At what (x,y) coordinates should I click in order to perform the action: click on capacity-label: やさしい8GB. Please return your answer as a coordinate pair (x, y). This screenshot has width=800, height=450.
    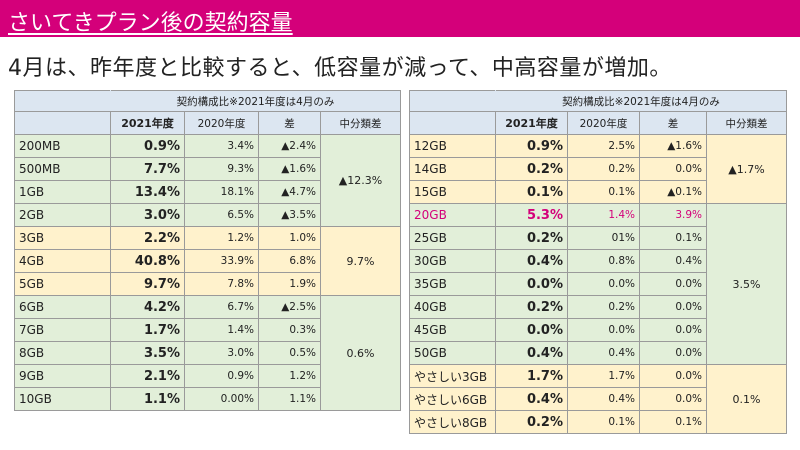
    Looking at the image, I should click on (452, 422).